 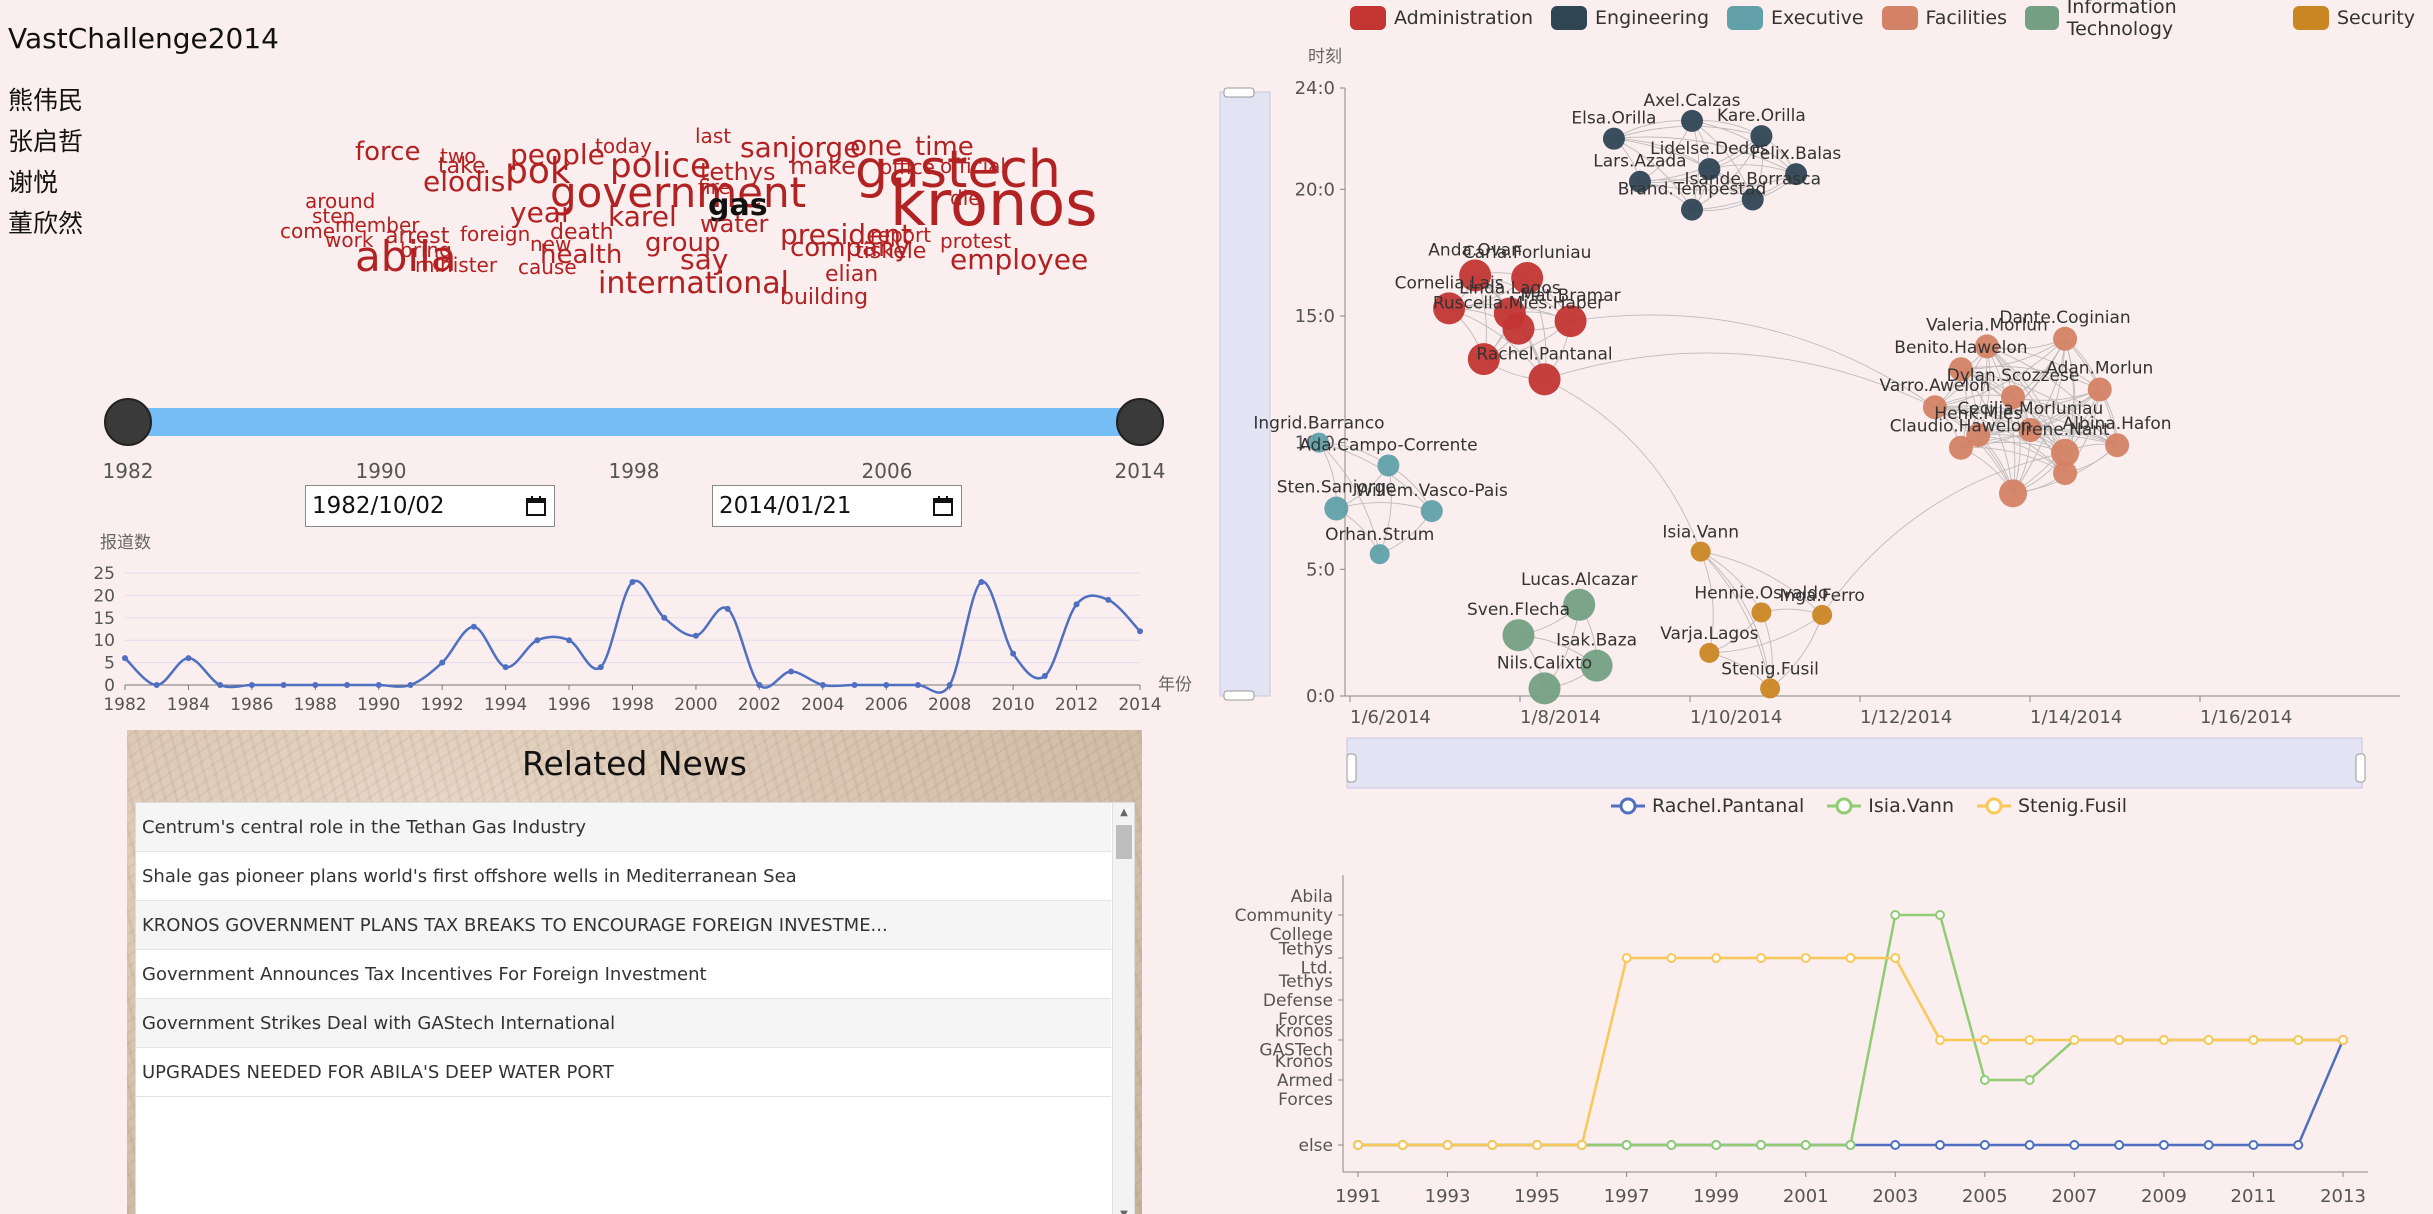 What do you see at coordinates (1770, 669) in the screenshot?
I see `employee-node-label: Stenig.Fusil` at bounding box center [1770, 669].